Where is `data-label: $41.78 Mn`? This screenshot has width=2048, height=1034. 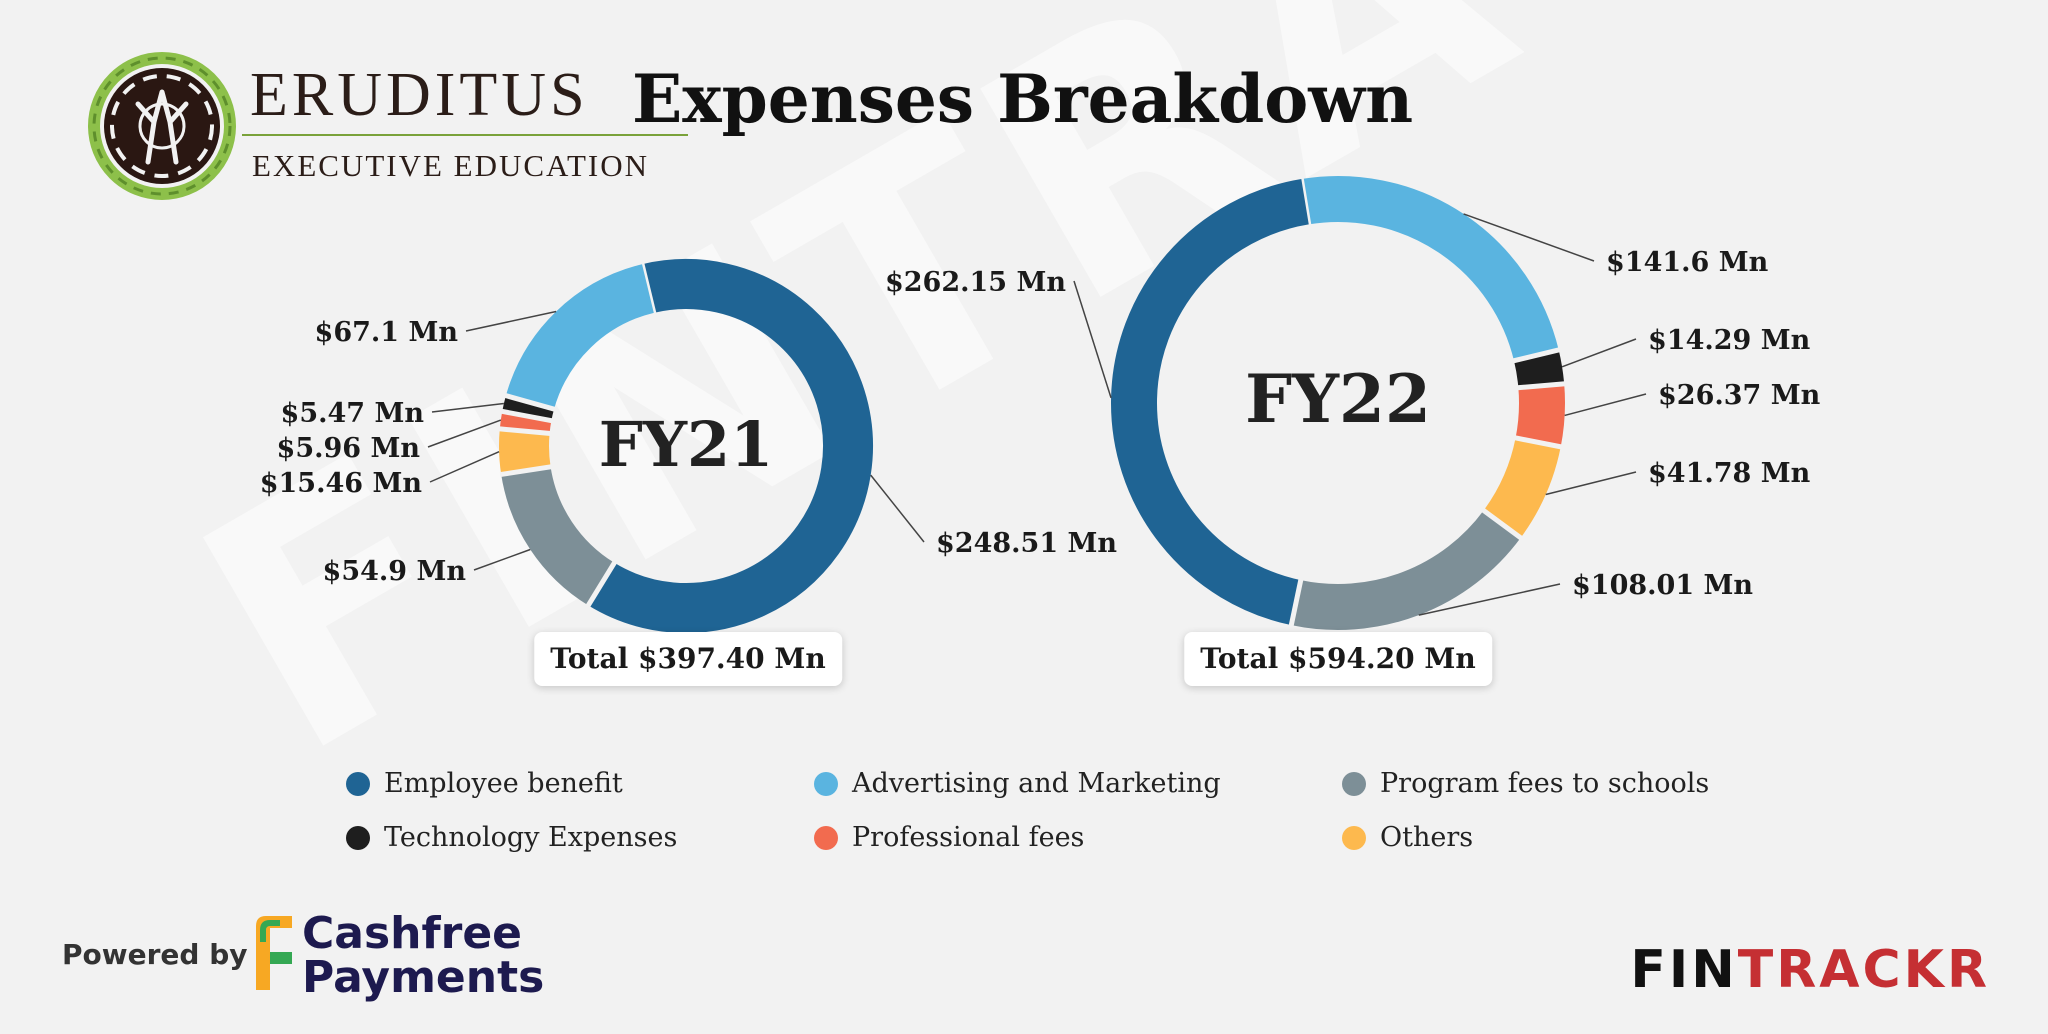
data-label: $41.78 Mn is located at coordinates (1729, 473).